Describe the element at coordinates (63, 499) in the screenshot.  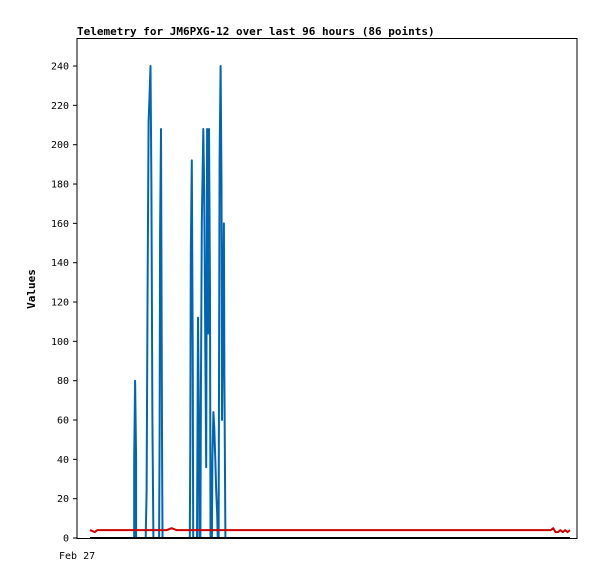
I see `y-tick-label: 20` at that location.